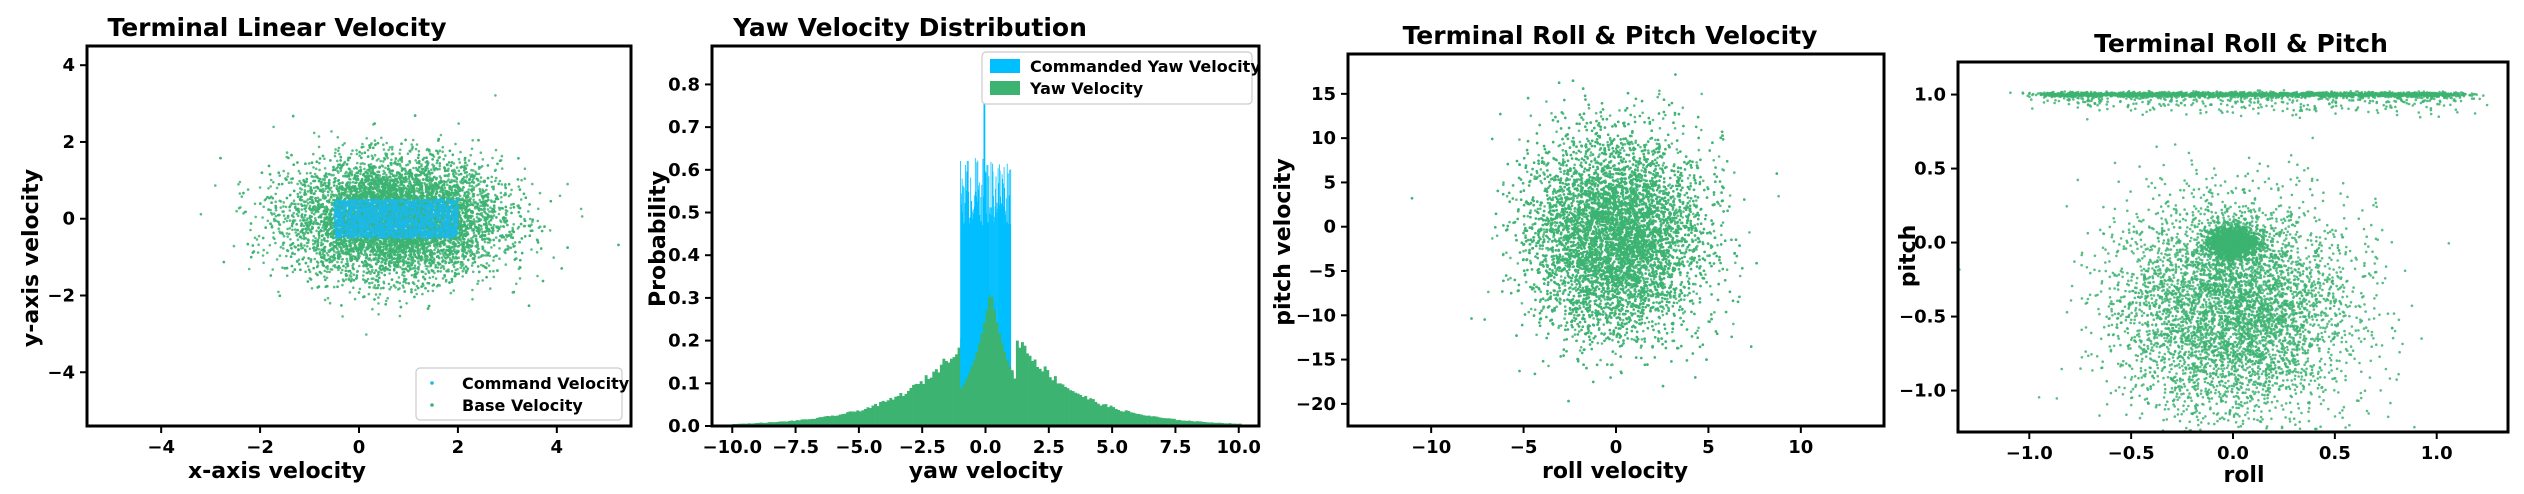 Image resolution: width=2524 pixels, height=494 pixels. What do you see at coordinates (61, 372) in the screenshot?
I see `y-tick-label: −4` at bounding box center [61, 372].